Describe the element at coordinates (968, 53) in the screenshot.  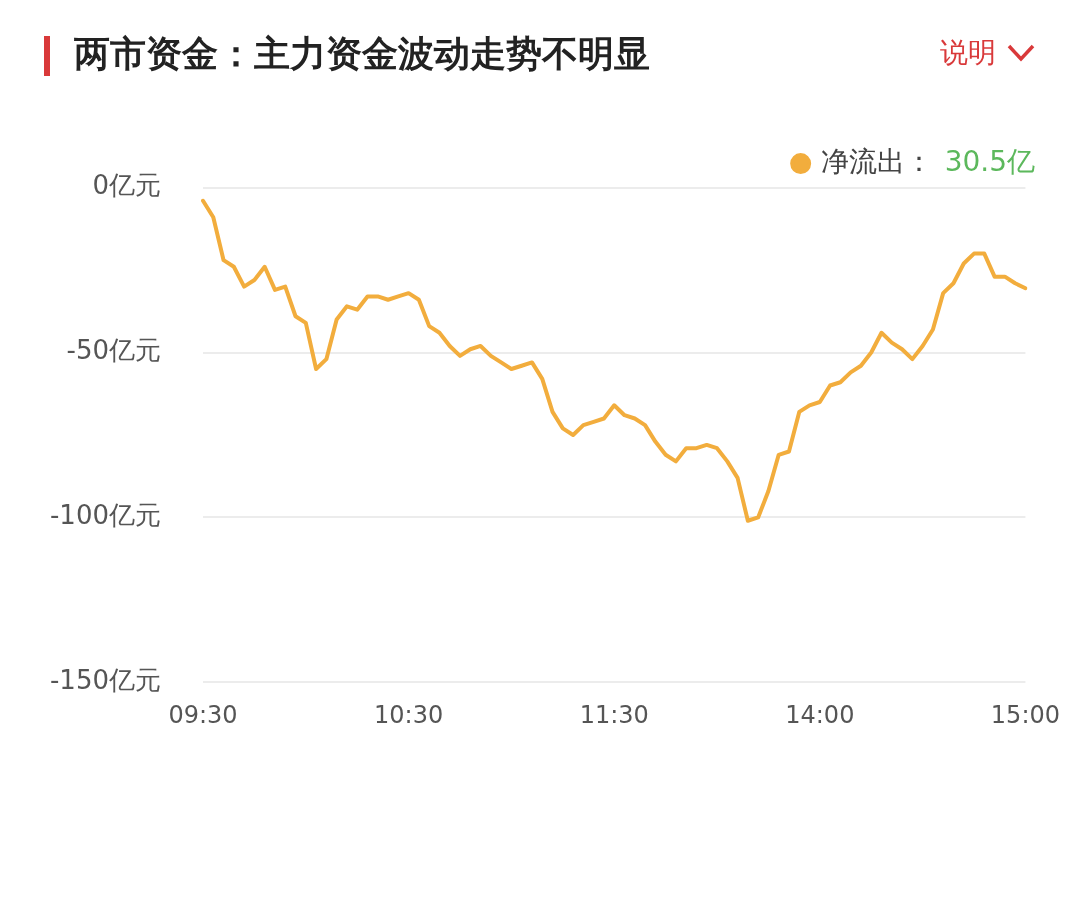
I see `text: 说明` at that location.